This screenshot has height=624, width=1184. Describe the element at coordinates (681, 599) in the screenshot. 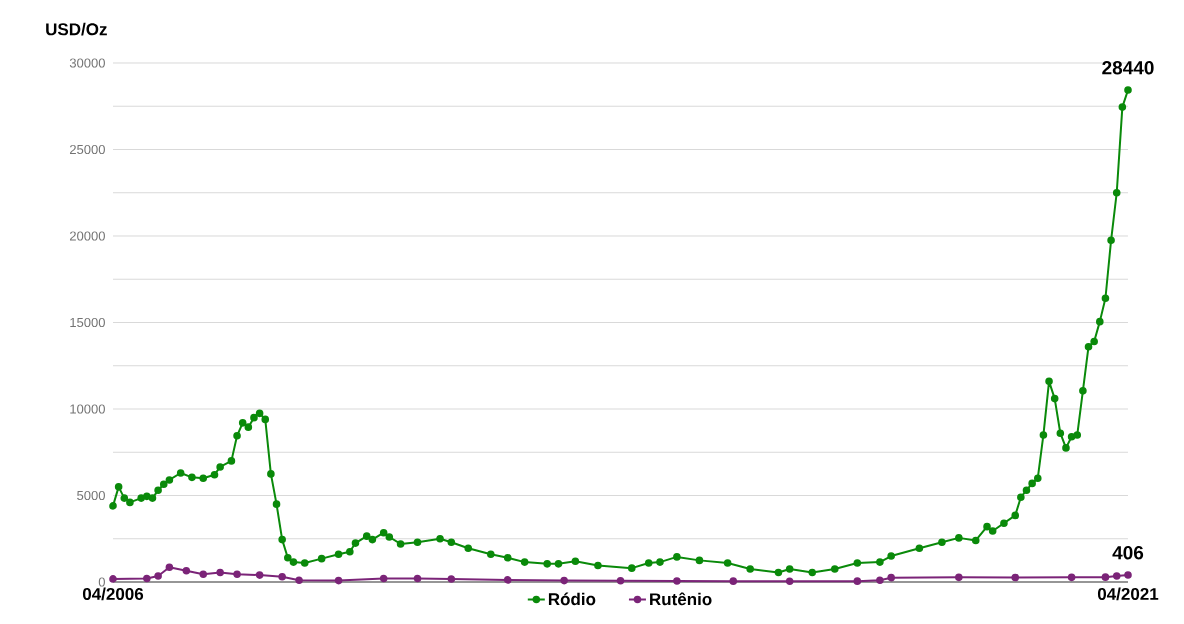

I see `legend-label: Rutênio` at that location.